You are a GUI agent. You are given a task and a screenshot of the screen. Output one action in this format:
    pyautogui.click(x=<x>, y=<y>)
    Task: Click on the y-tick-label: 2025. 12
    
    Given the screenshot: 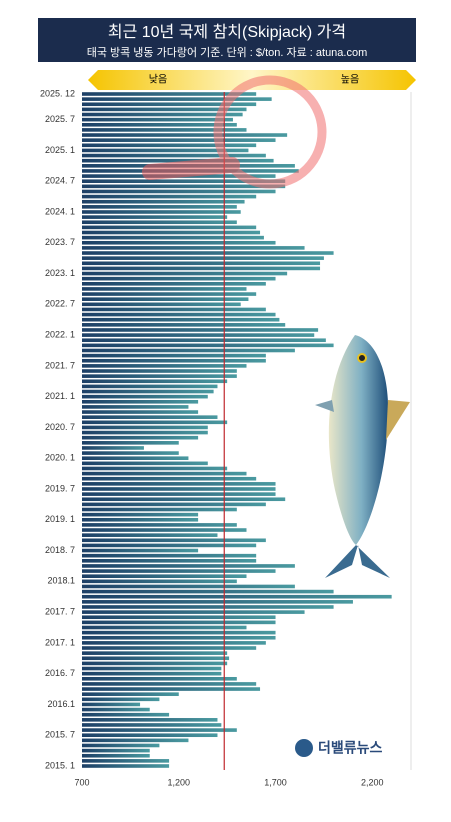 What is the action you would take?
    pyautogui.click(x=57, y=93)
    